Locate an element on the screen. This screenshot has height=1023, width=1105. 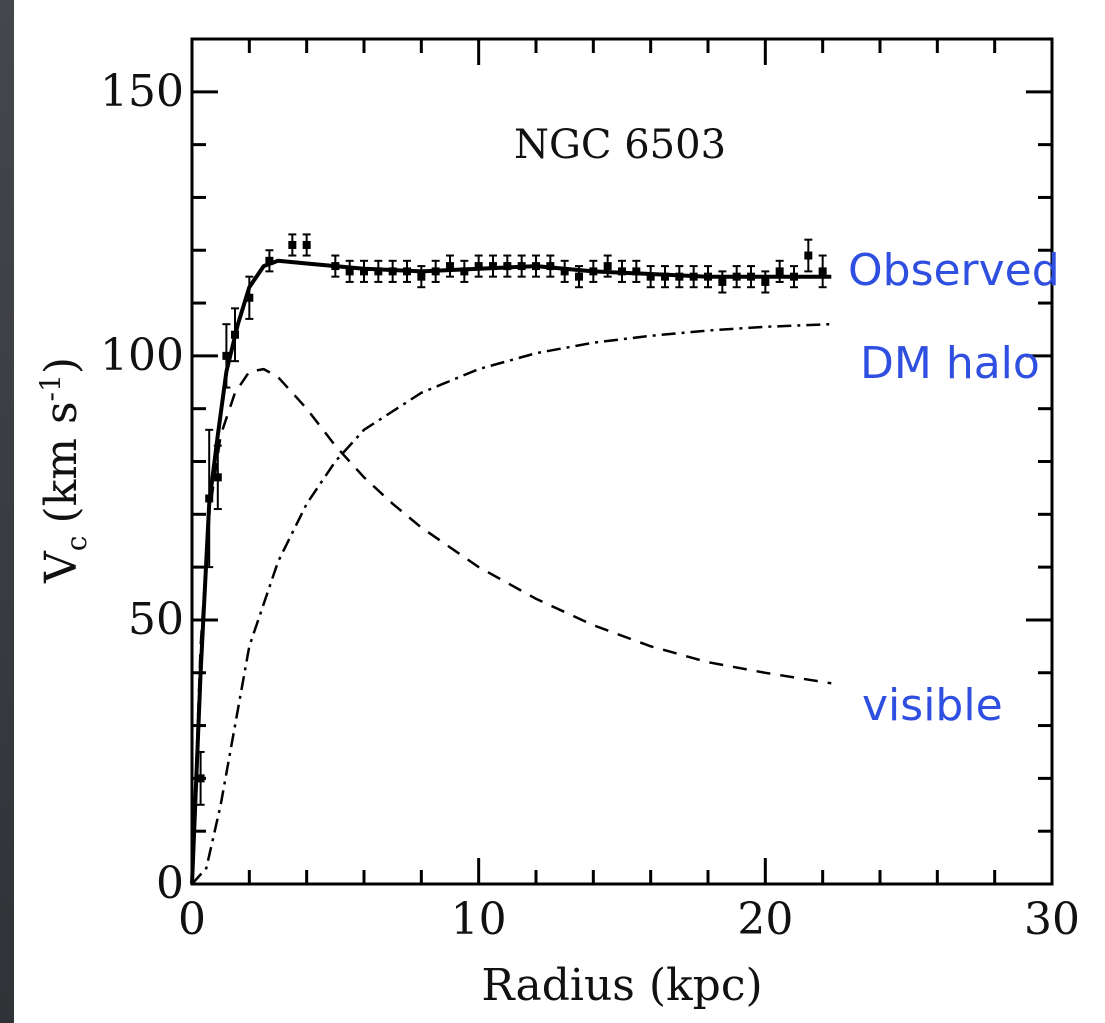
x-tick-label-30: 30 is located at coordinates (1052, 919).